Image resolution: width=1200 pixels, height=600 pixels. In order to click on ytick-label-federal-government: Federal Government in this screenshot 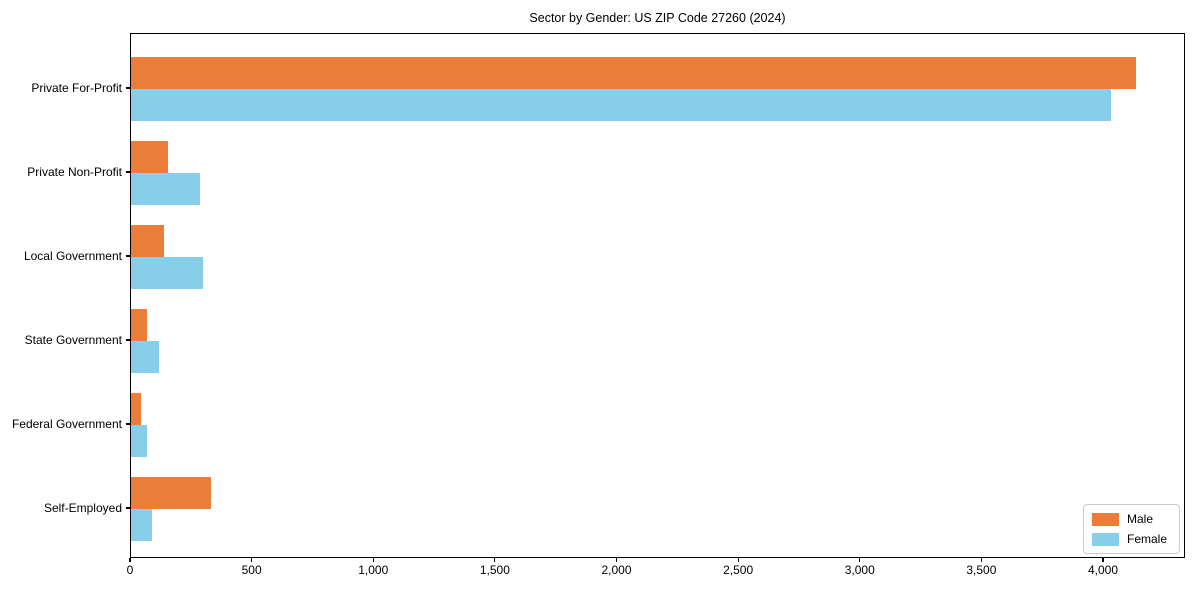, I will do `click(66, 424)`.